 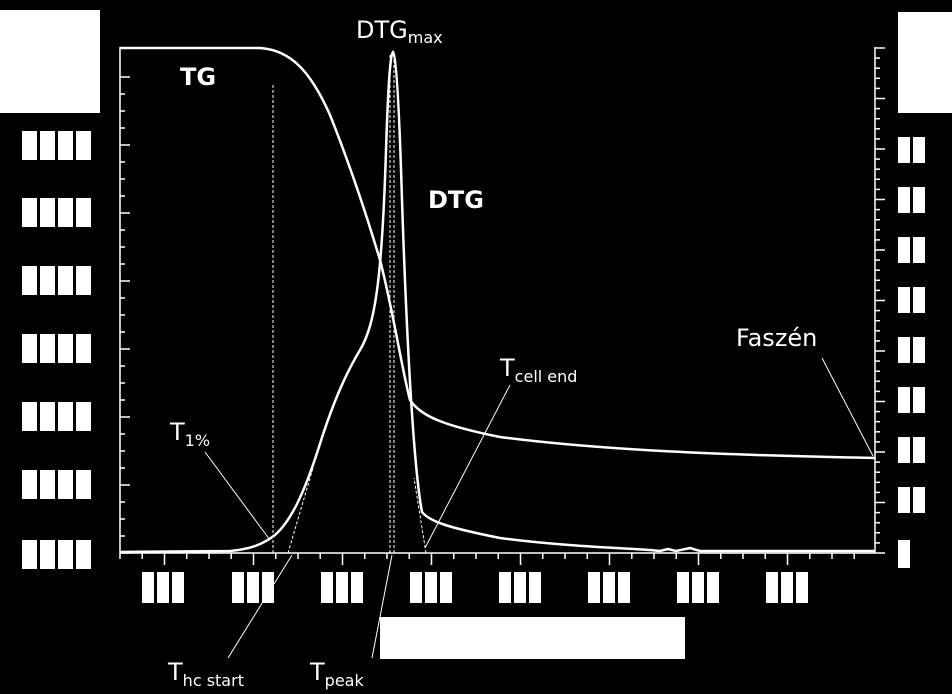 I want to click on tg-label: TG, so click(x=198, y=77).